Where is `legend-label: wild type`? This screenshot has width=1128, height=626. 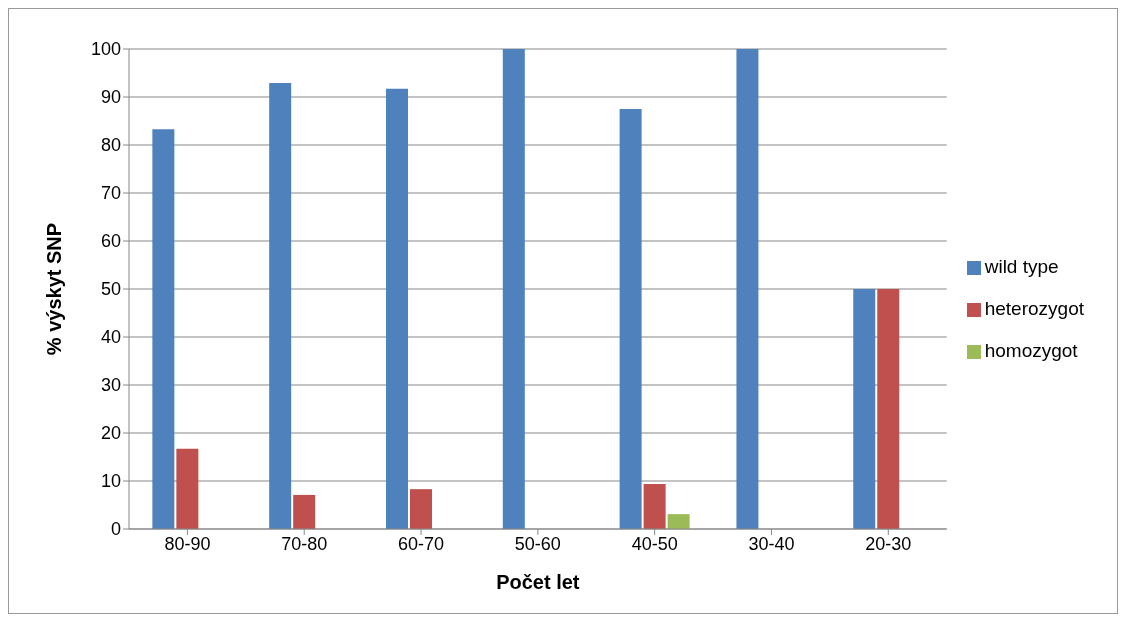
legend-label: wild type is located at coordinates (1021, 266).